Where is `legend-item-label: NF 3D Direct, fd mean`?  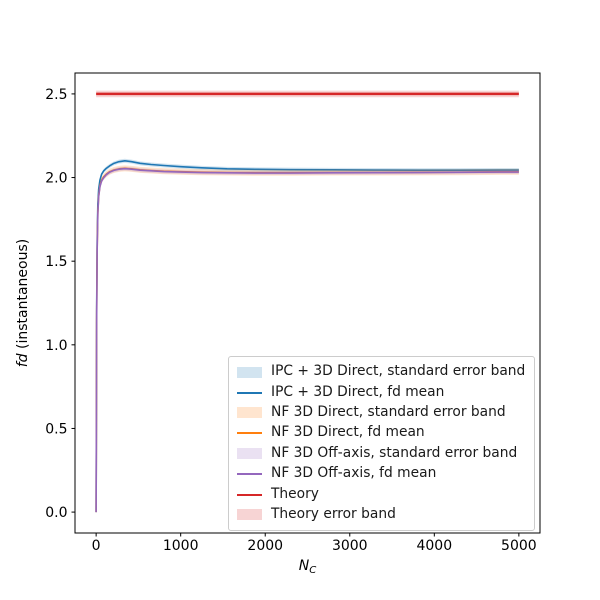 legend-item-label: NF 3D Direct, fd mean is located at coordinates (348, 432).